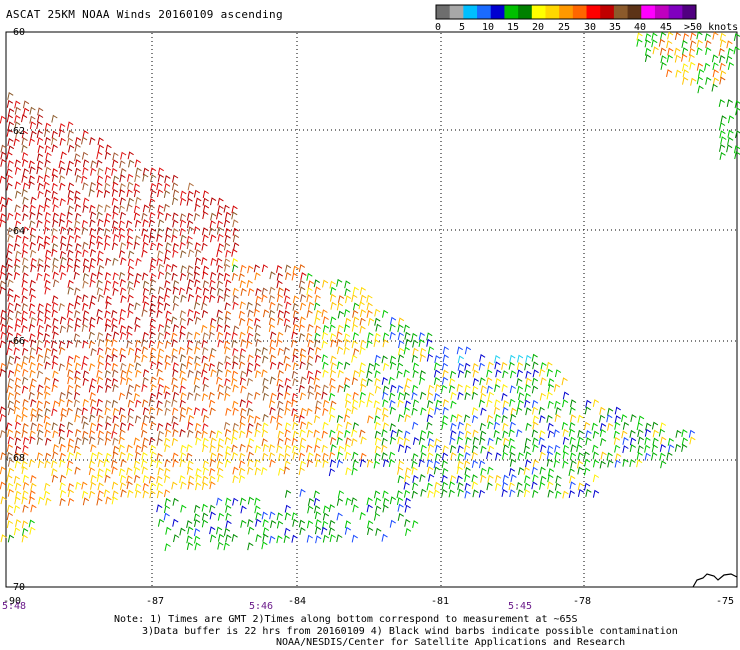  I want to click on time-label-545: 5:45, so click(520, 606).